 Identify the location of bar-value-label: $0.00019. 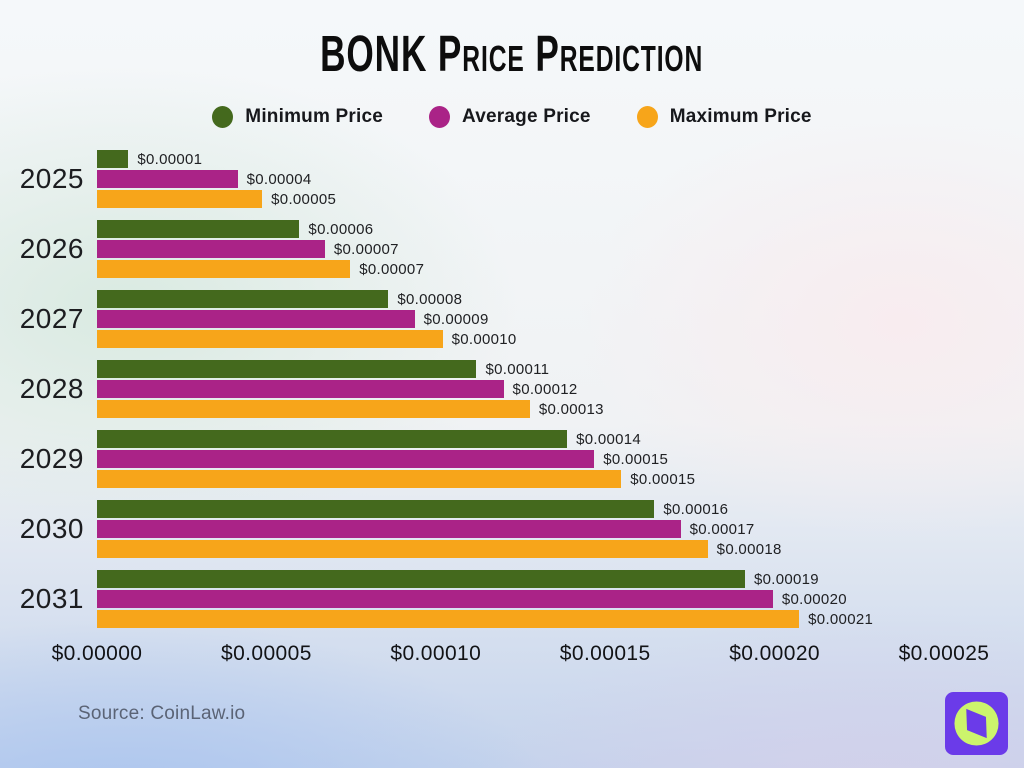
(786, 579).